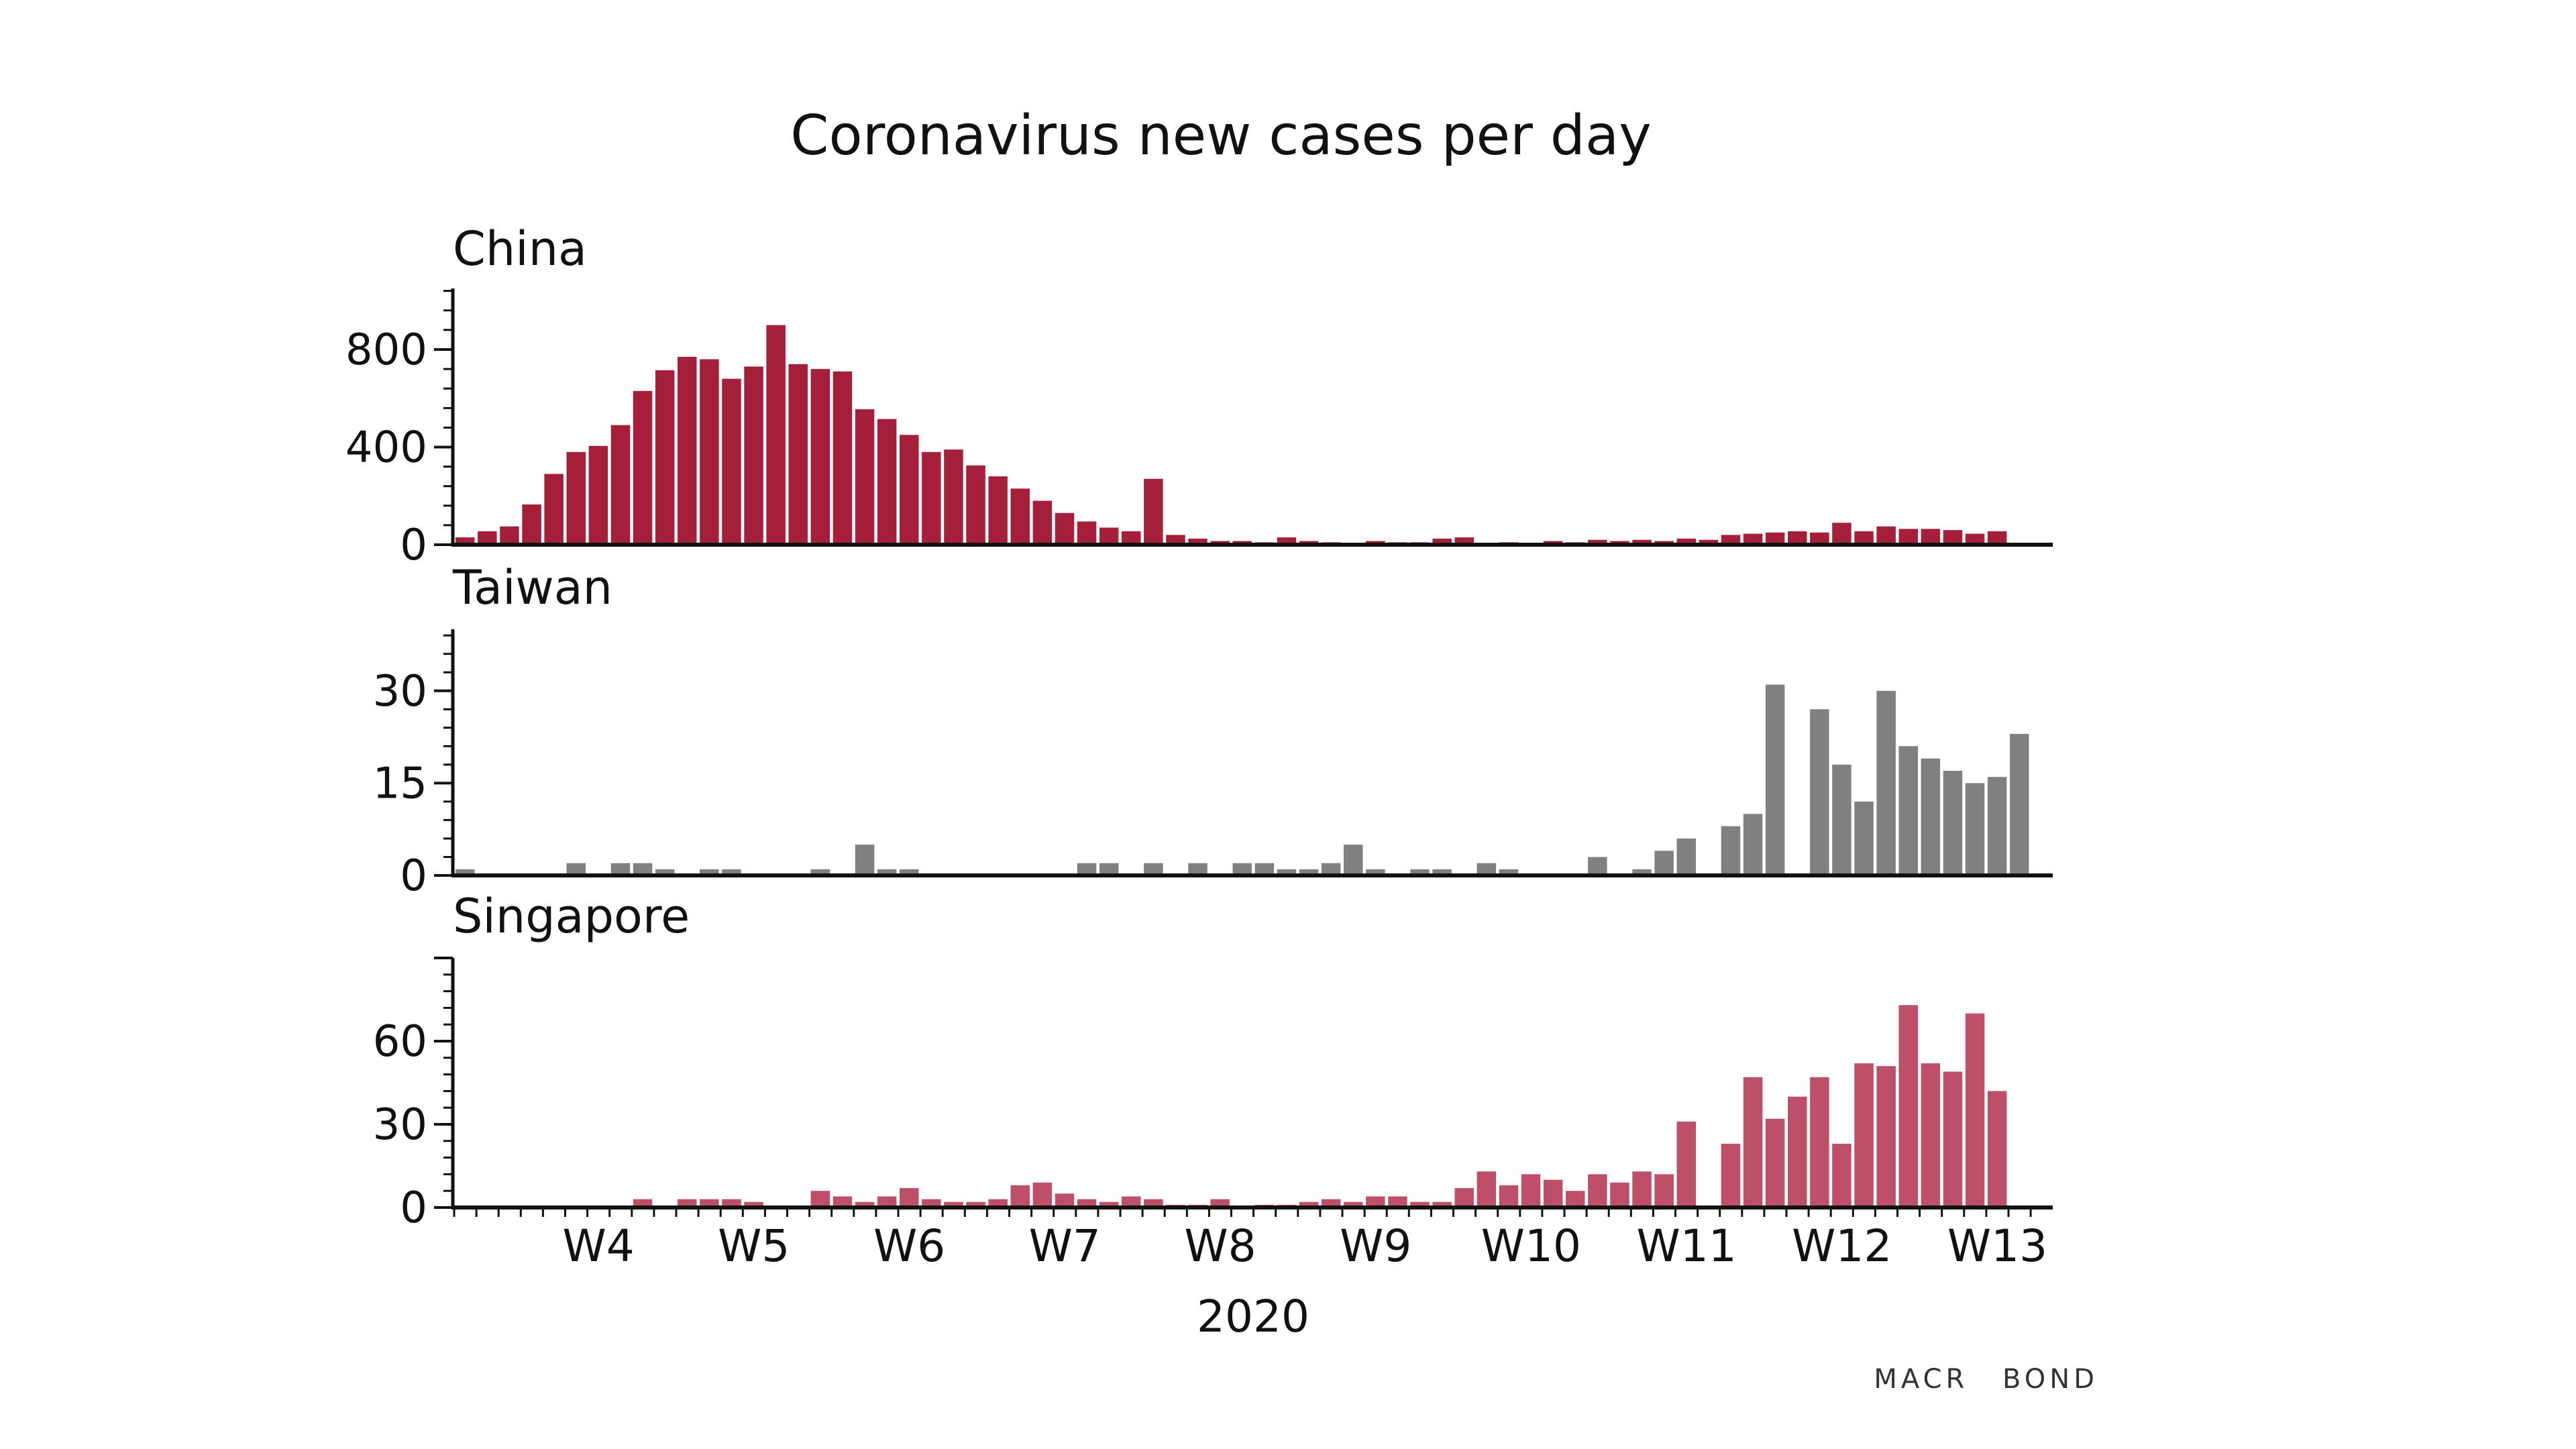  I want to click on x-tick-label: W8, so click(1220, 1246).